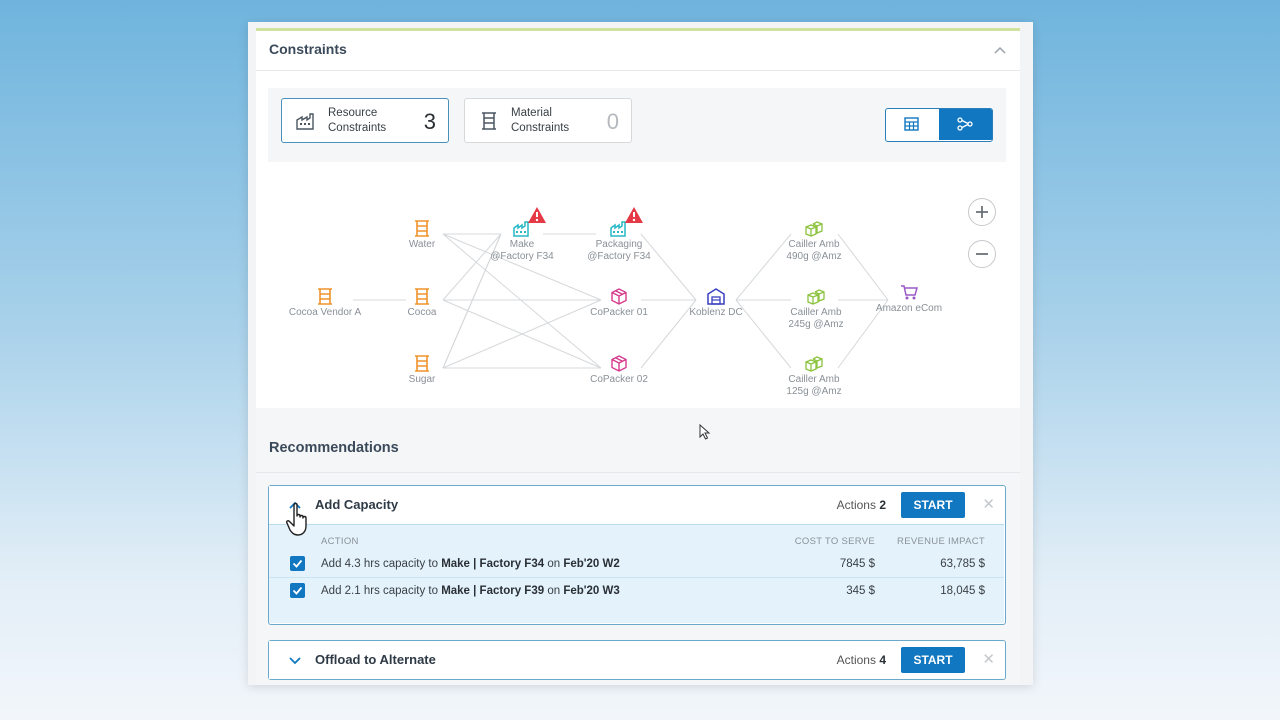 This screenshot has height=720, width=1280. I want to click on network-edges, so click(621, 301).